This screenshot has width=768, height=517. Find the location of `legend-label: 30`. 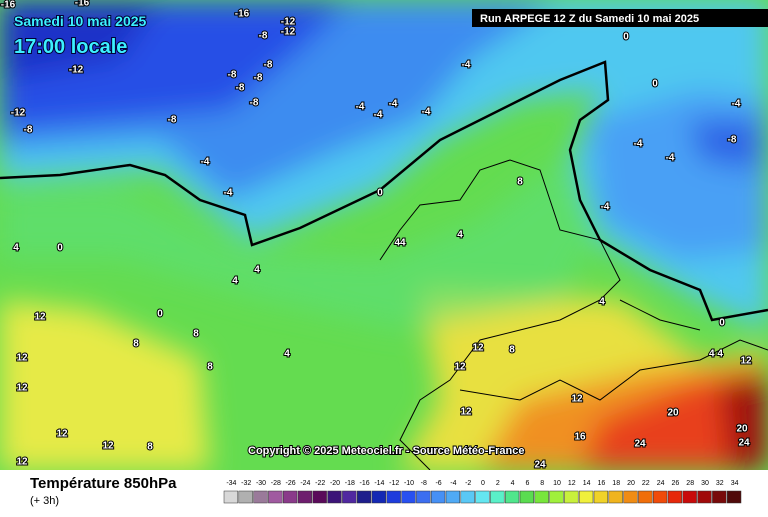

legend-label: 30 is located at coordinates (705, 483).